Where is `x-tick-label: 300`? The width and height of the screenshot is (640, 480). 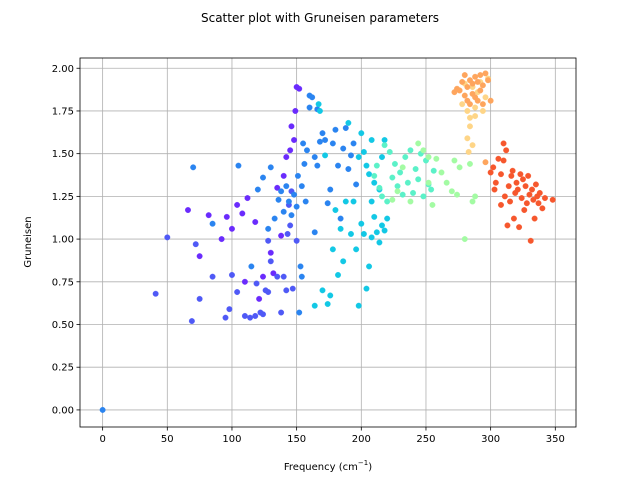 x-tick-label: 300 is located at coordinates (490, 439).